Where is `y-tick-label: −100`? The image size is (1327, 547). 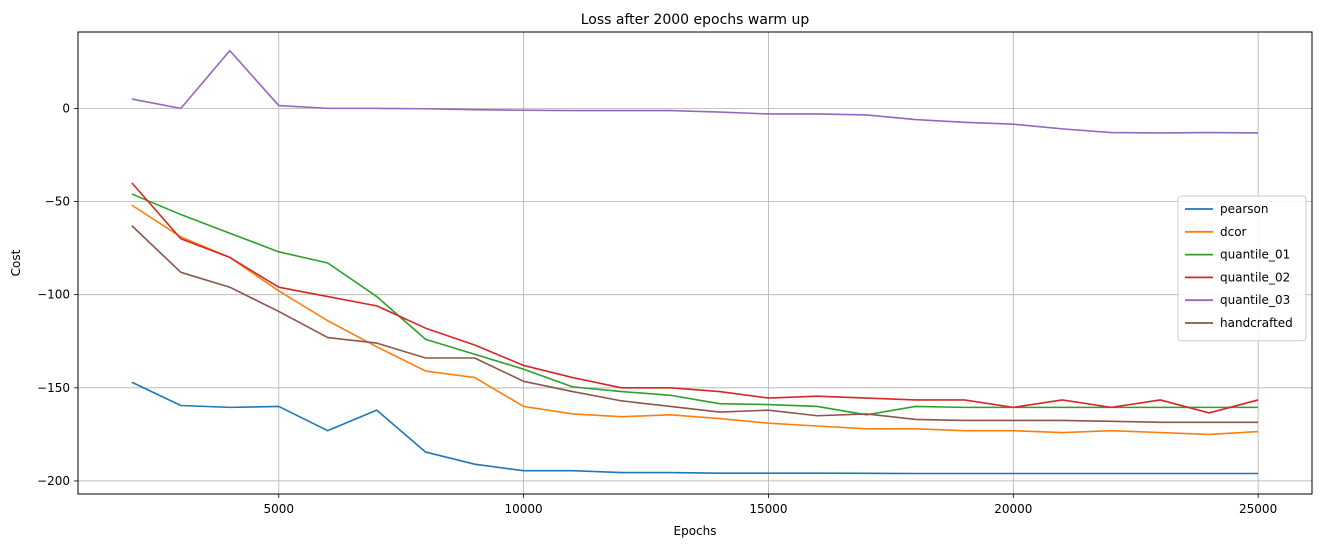 y-tick-label: −100 is located at coordinates (53, 295).